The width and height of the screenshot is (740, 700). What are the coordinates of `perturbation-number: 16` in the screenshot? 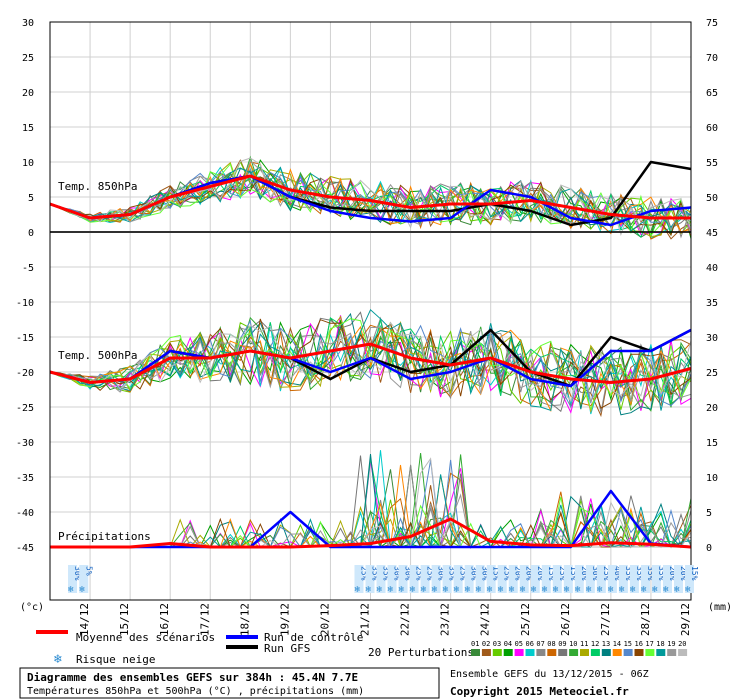 It's located at (639, 644).